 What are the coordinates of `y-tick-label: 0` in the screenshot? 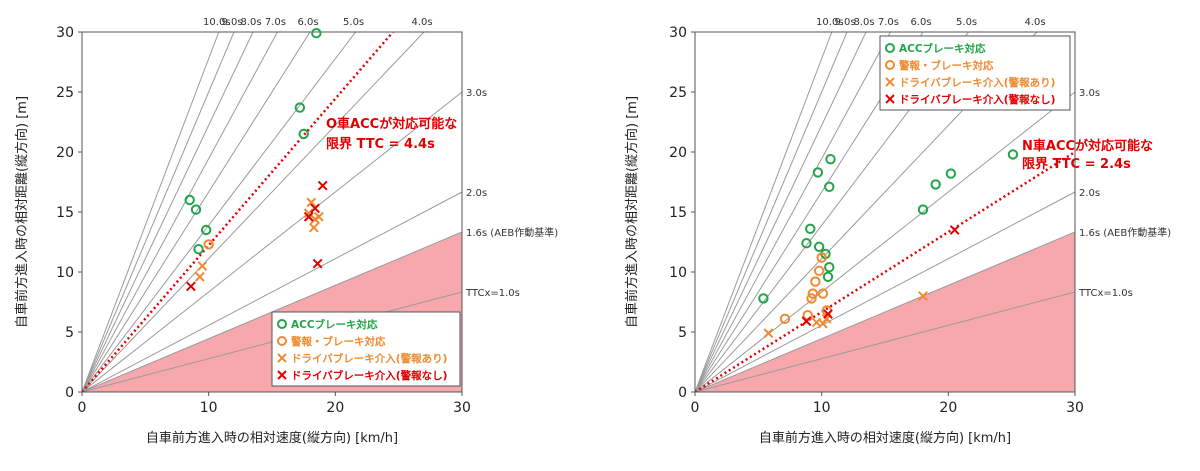 It's located at (682, 393).